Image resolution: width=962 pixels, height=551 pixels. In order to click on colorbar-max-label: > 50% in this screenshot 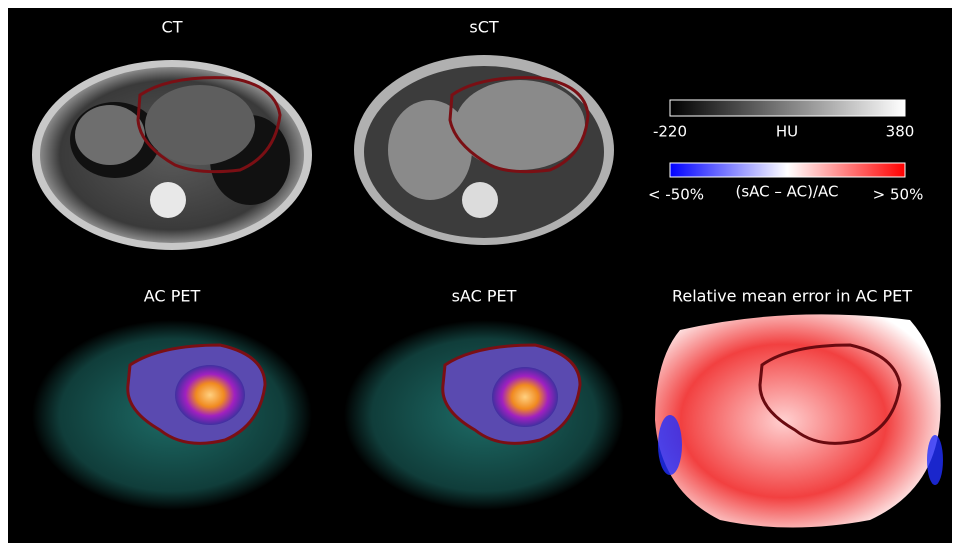, I will do `click(898, 195)`.